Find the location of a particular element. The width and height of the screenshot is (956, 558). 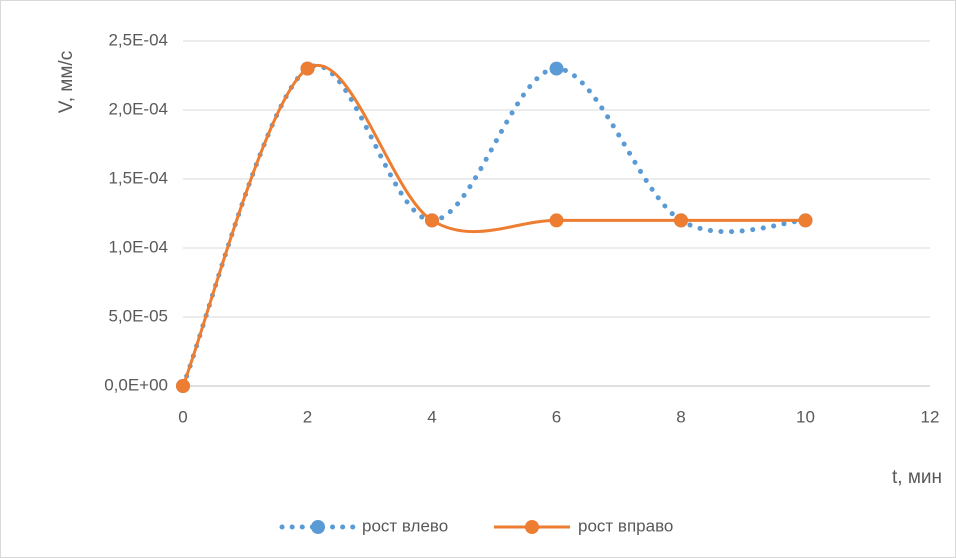

legend-swatch-left-marker is located at coordinates (318, 527).